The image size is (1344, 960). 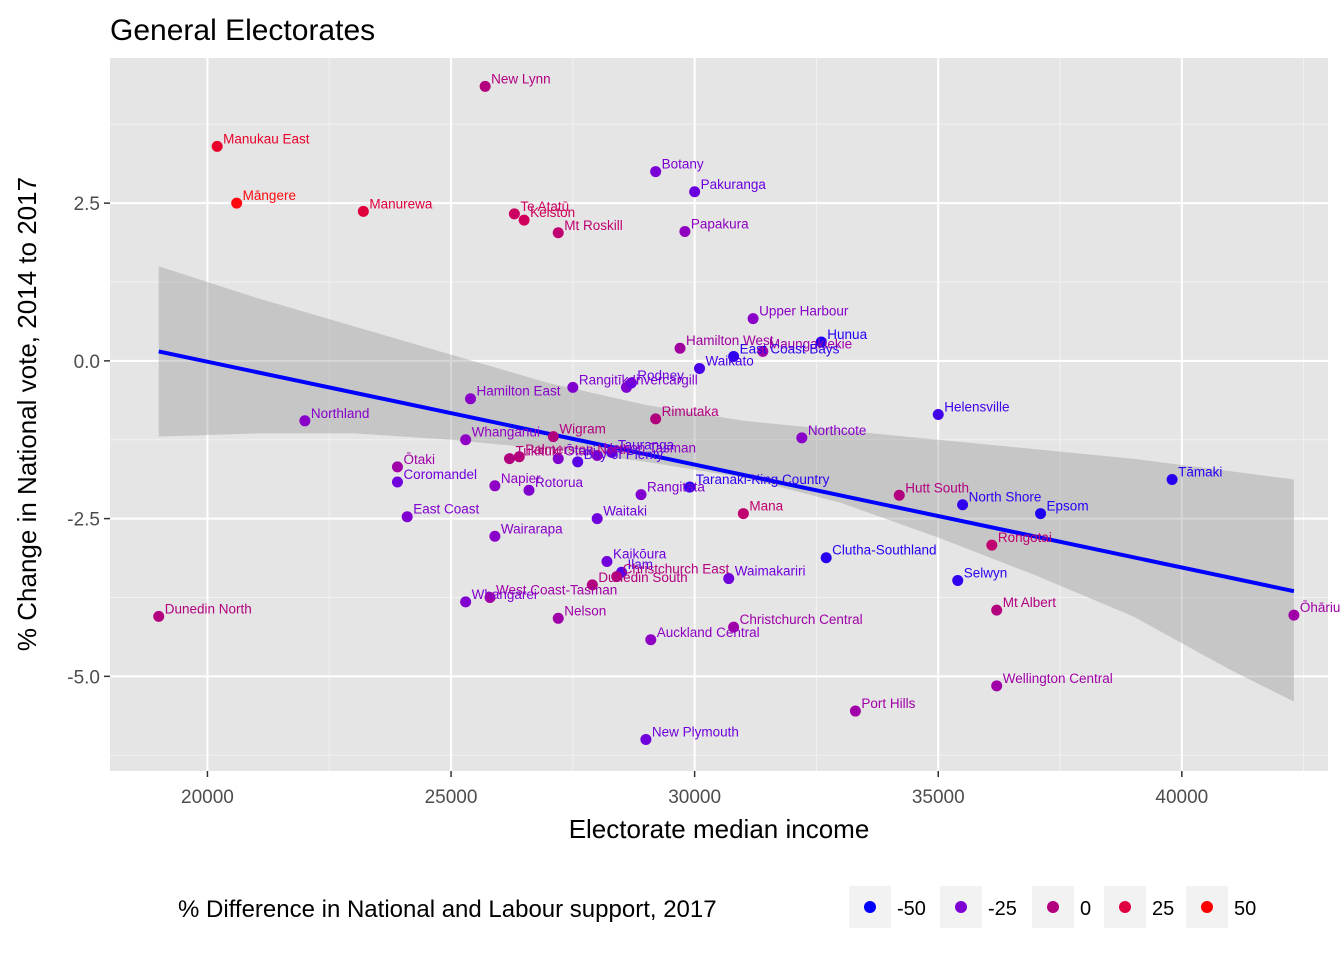 I want to click on point-label: Manukau East, so click(x=266, y=138).